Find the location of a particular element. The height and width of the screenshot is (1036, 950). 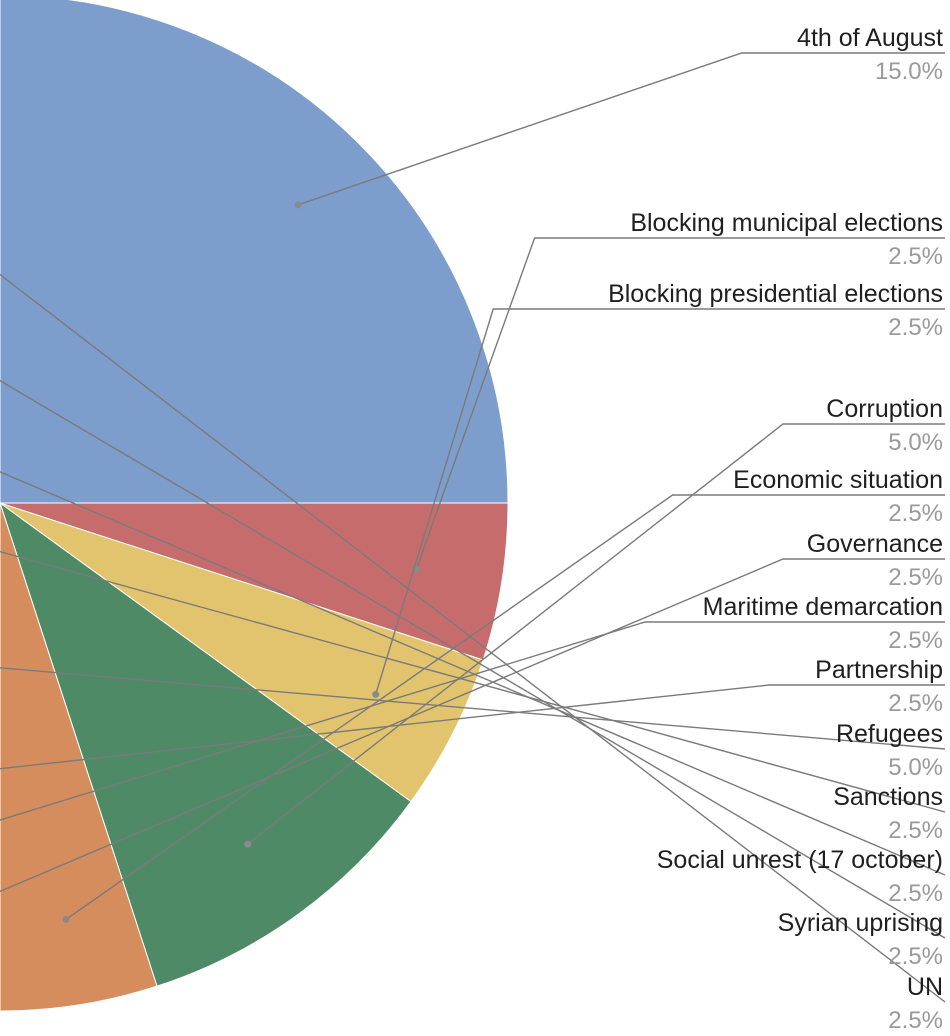

slice-percent-12: 2.5% is located at coordinates (915, 956).